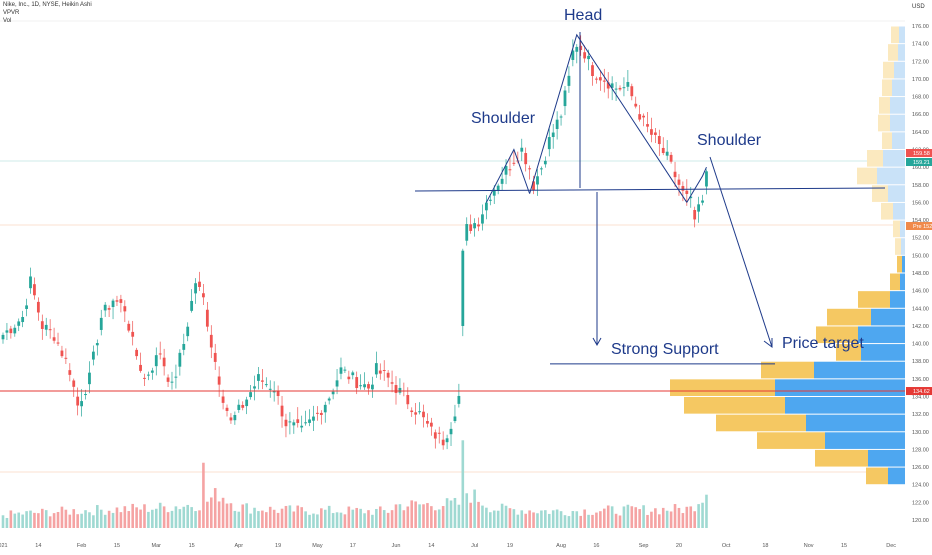  Describe the element at coordinates (918, 7) in the screenshot. I see `currency-label: USD` at that location.